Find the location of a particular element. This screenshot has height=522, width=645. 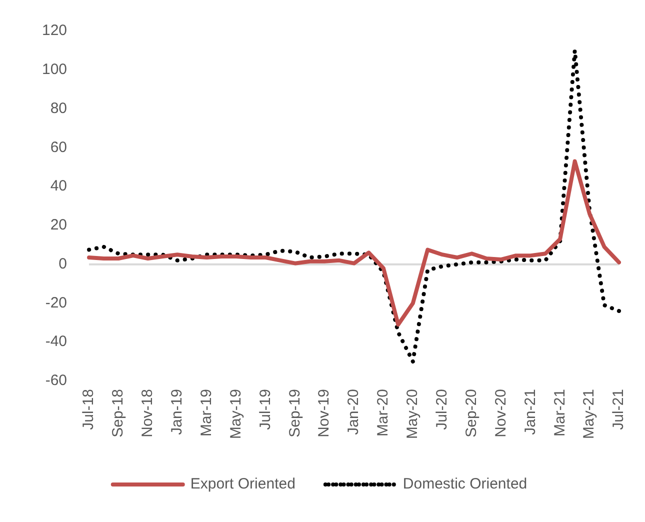

x-tick-label: Sep-18 is located at coordinates (118, 413).